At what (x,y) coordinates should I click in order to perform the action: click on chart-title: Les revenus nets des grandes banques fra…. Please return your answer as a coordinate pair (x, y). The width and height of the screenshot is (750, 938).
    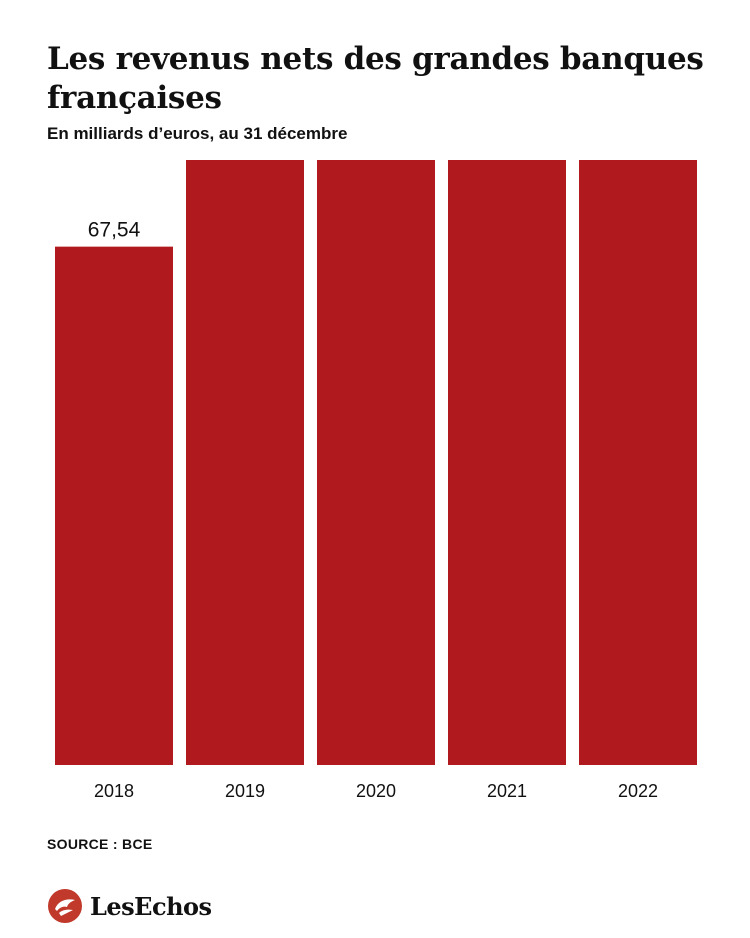
    Looking at the image, I should click on (375, 78).